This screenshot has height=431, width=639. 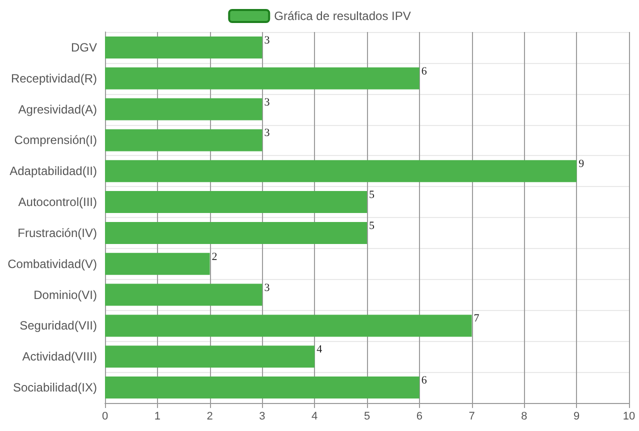 I want to click on y-tick-label: Actividad(VIII), so click(x=59, y=357).